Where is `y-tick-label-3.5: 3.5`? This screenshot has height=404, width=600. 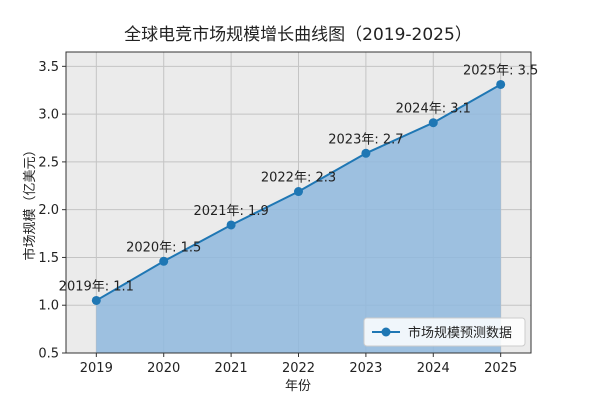
y-tick-label-3.5: 3.5 is located at coordinates (48, 67).